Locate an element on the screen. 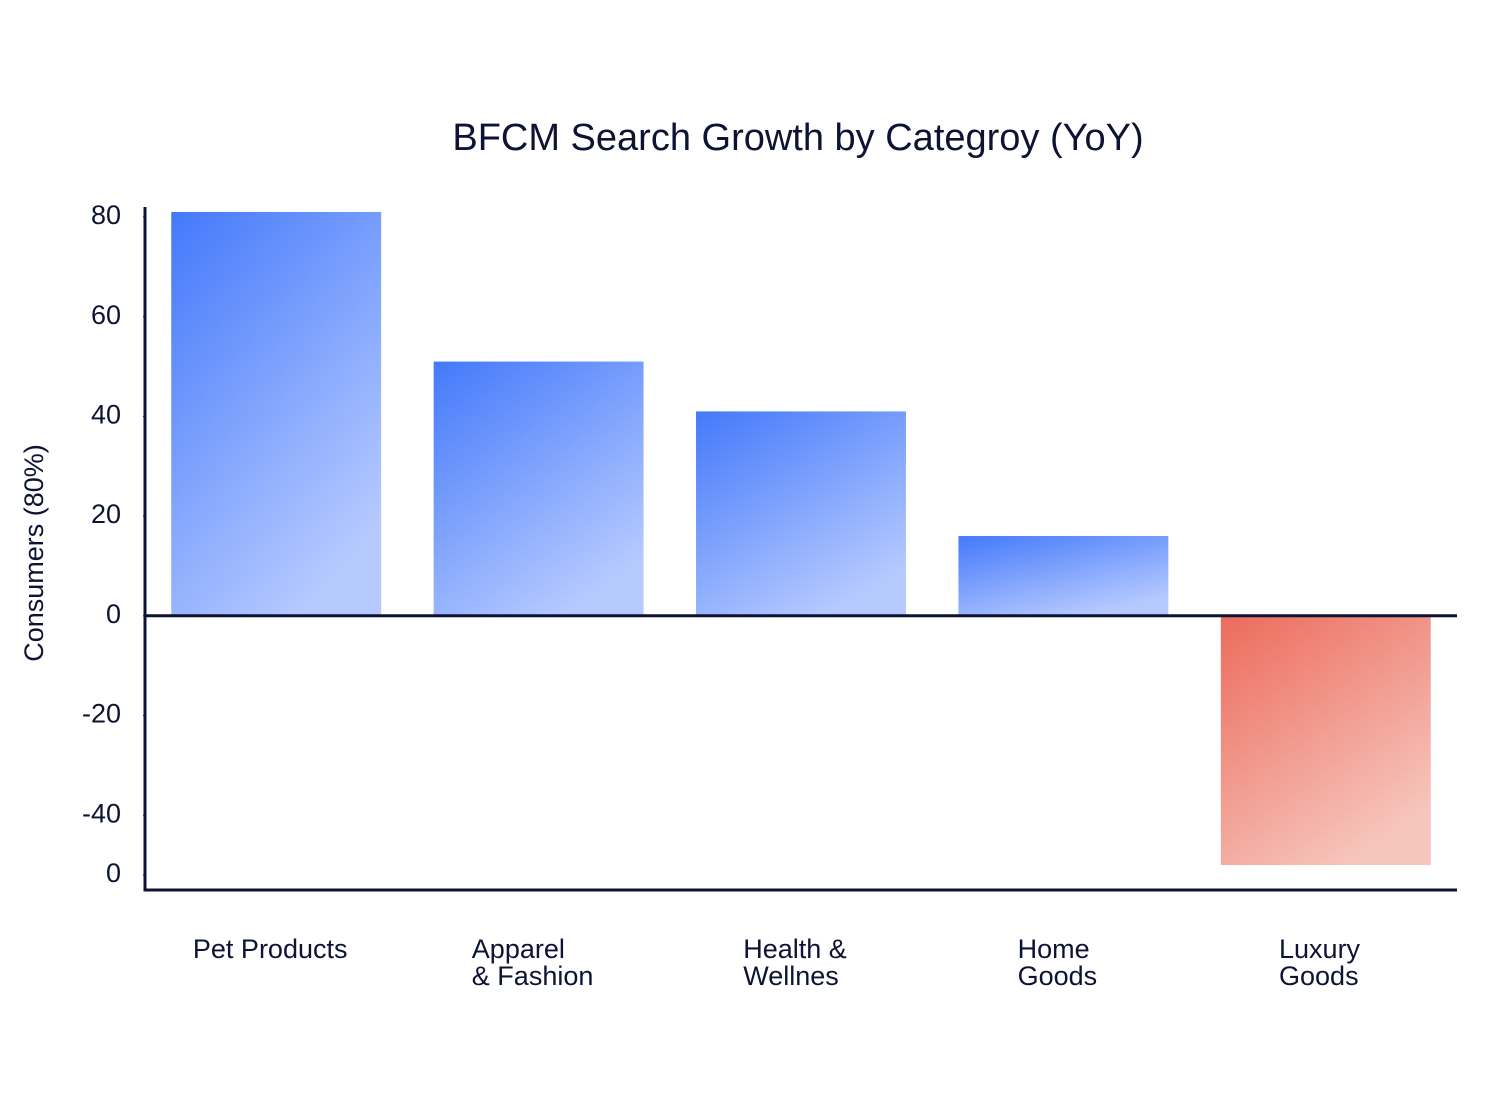  chart-title: BFCM Search Growth by Categroy (YoY) is located at coordinates (797, 138).